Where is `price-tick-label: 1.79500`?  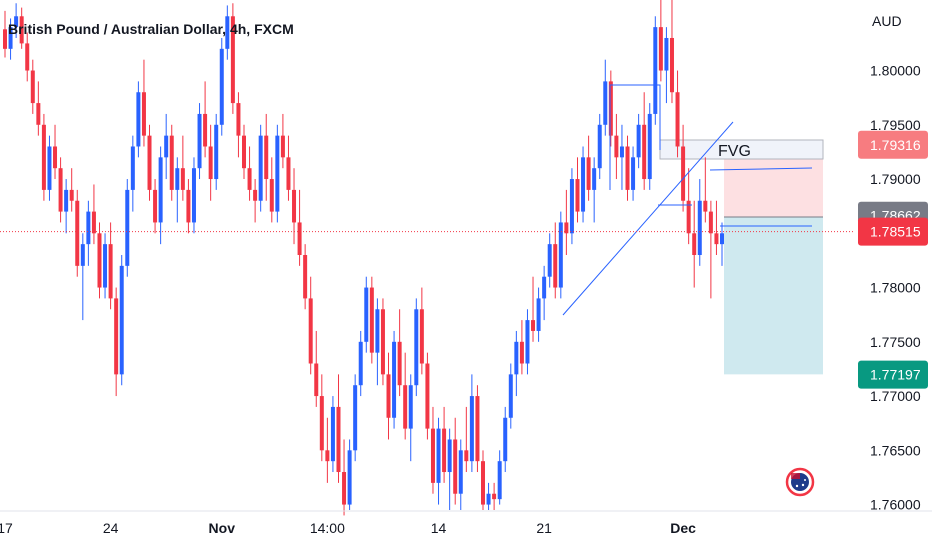 price-tick-label: 1.79500 is located at coordinates (895, 125).